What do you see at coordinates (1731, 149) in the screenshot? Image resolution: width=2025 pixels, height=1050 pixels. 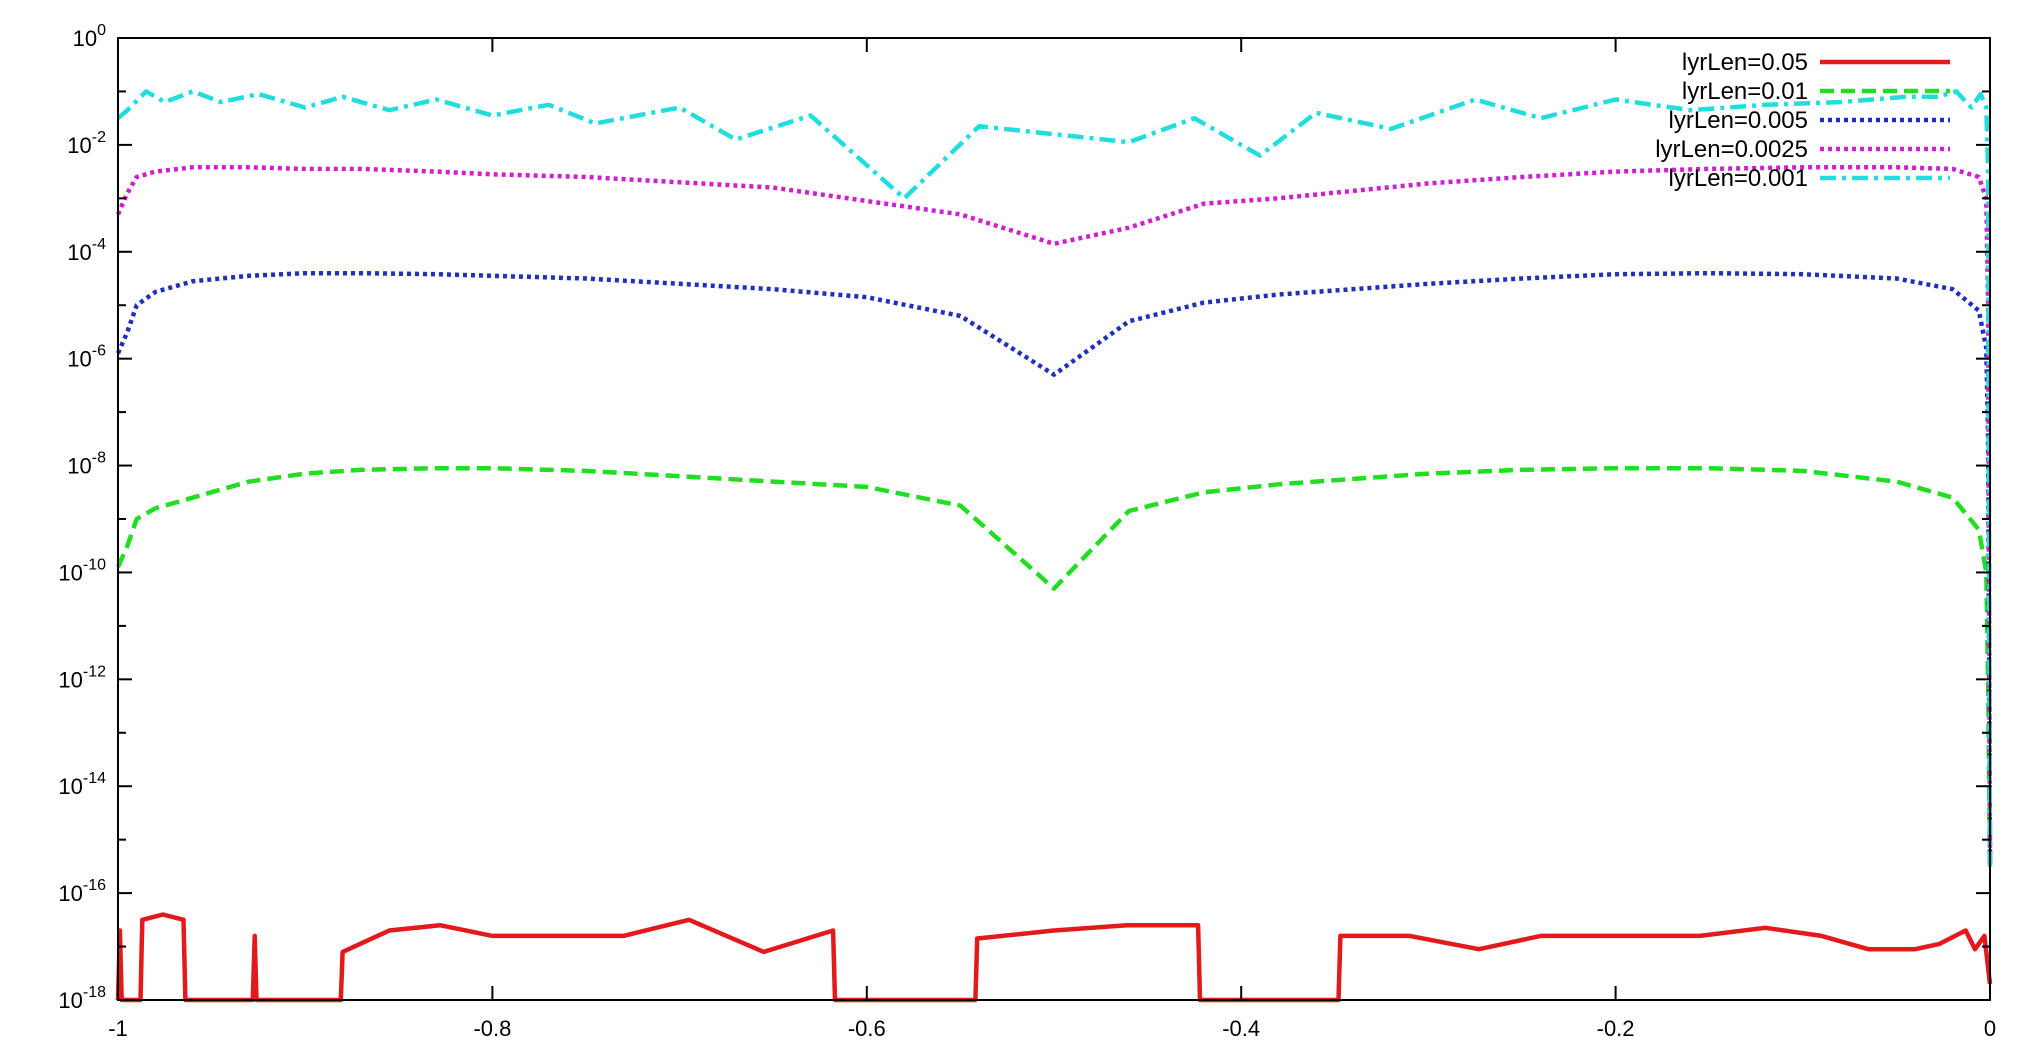 I see `legend-label: lyrLen=0.0025` at bounding box center [1731, 149].